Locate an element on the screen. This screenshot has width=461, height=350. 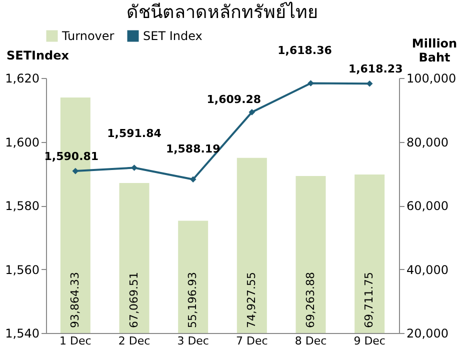
data-label: 55,196.93 is located at coordinates (193, 300).